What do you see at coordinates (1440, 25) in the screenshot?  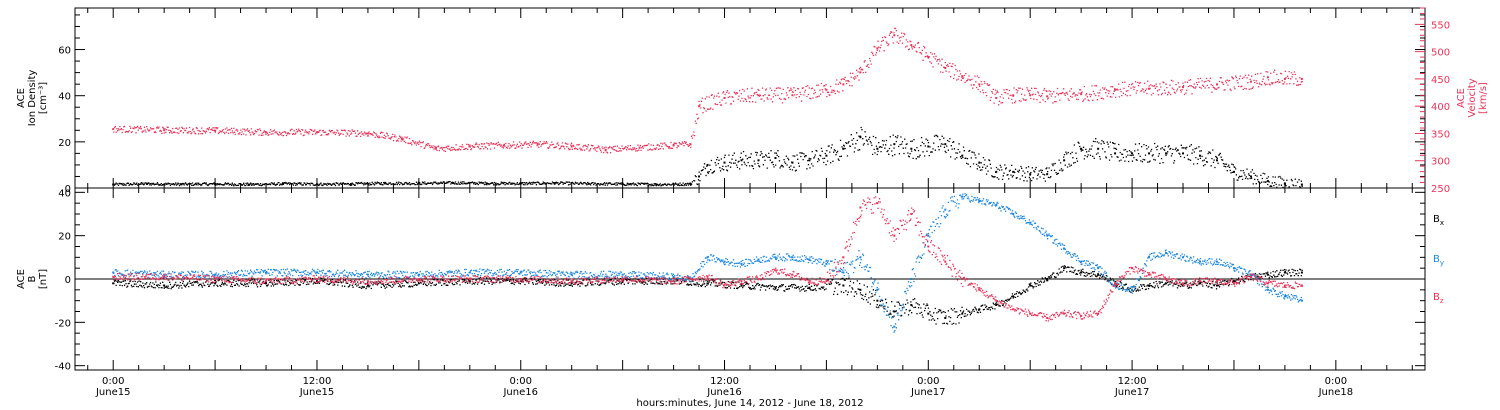 I see `velocity-tick-label: 550` at bounding box center [1440, 25].